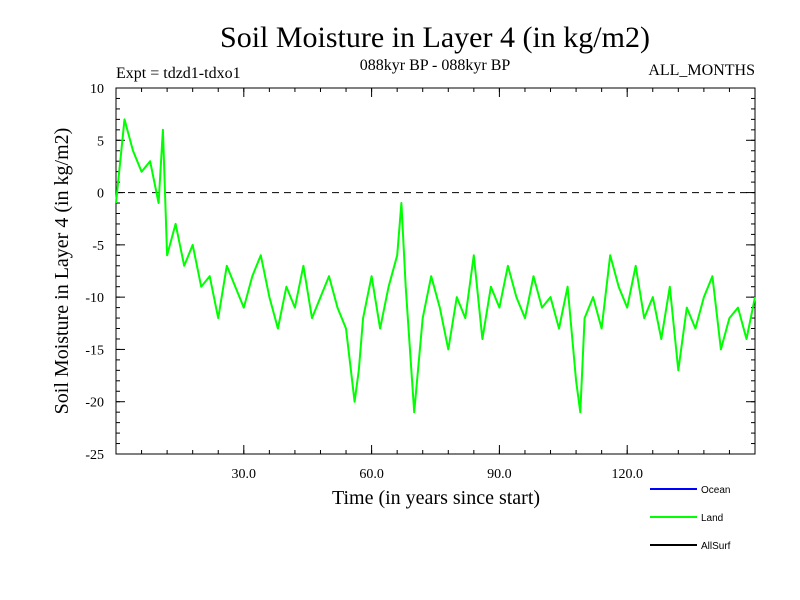 The image size is (800, 600). I want to click on x-axis-label: Time (in years since start), so click(436, 498).